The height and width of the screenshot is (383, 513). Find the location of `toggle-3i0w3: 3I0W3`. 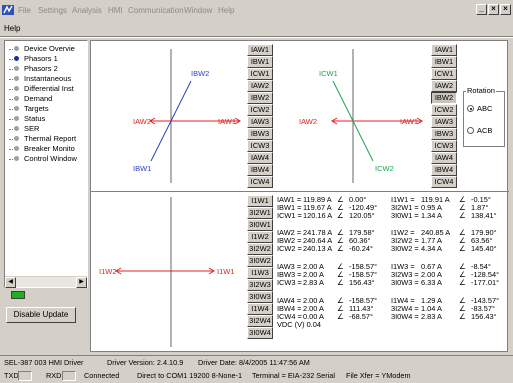

toggle-3i0w3: 3I0W3 is located at coordinates (260, 297).